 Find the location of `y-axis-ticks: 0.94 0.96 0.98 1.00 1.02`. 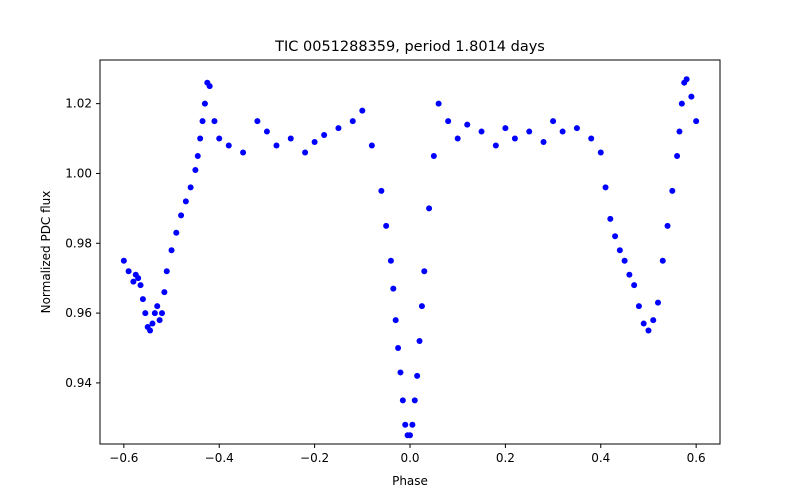

y-axis-ticks: 0.94 0.96 0.98 1.00 1.02 is located at coordinates (82, 243).